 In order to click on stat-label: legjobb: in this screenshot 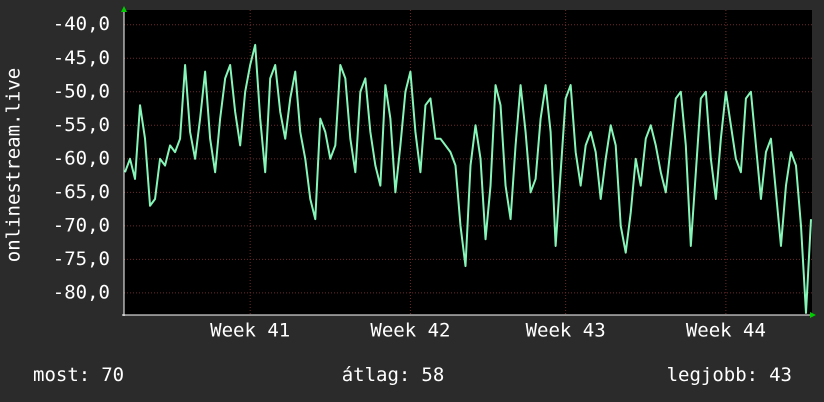, I will do `click(713, 375)`.